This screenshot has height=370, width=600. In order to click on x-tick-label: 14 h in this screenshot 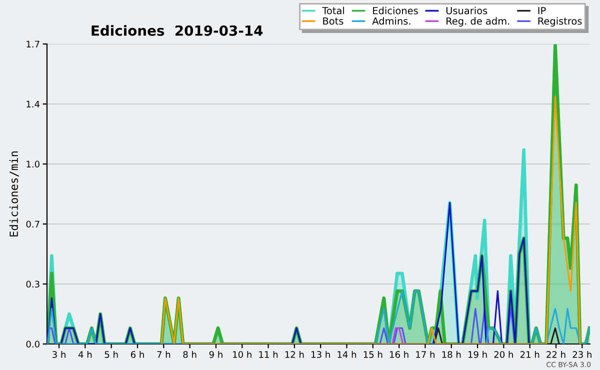, I will do `click(347, 354)`.